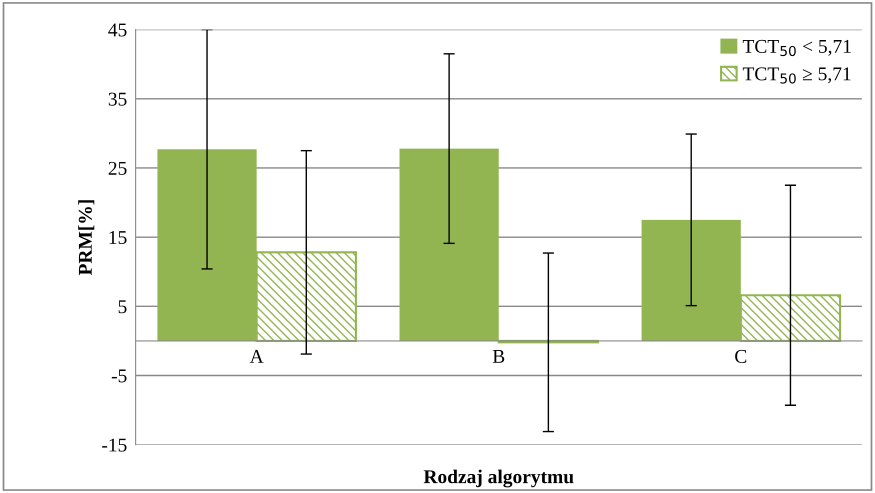 Image resolution: width=875 pixels, height=493 pixels. I want to click on x-tick-label: B, so click(498, 356).